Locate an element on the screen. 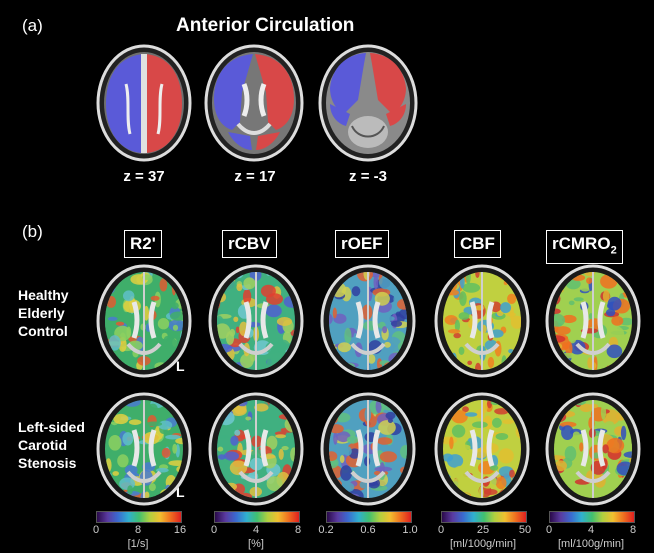  colorbar-unit-r2prime: [1/s] is located at coordinates (138, 544).